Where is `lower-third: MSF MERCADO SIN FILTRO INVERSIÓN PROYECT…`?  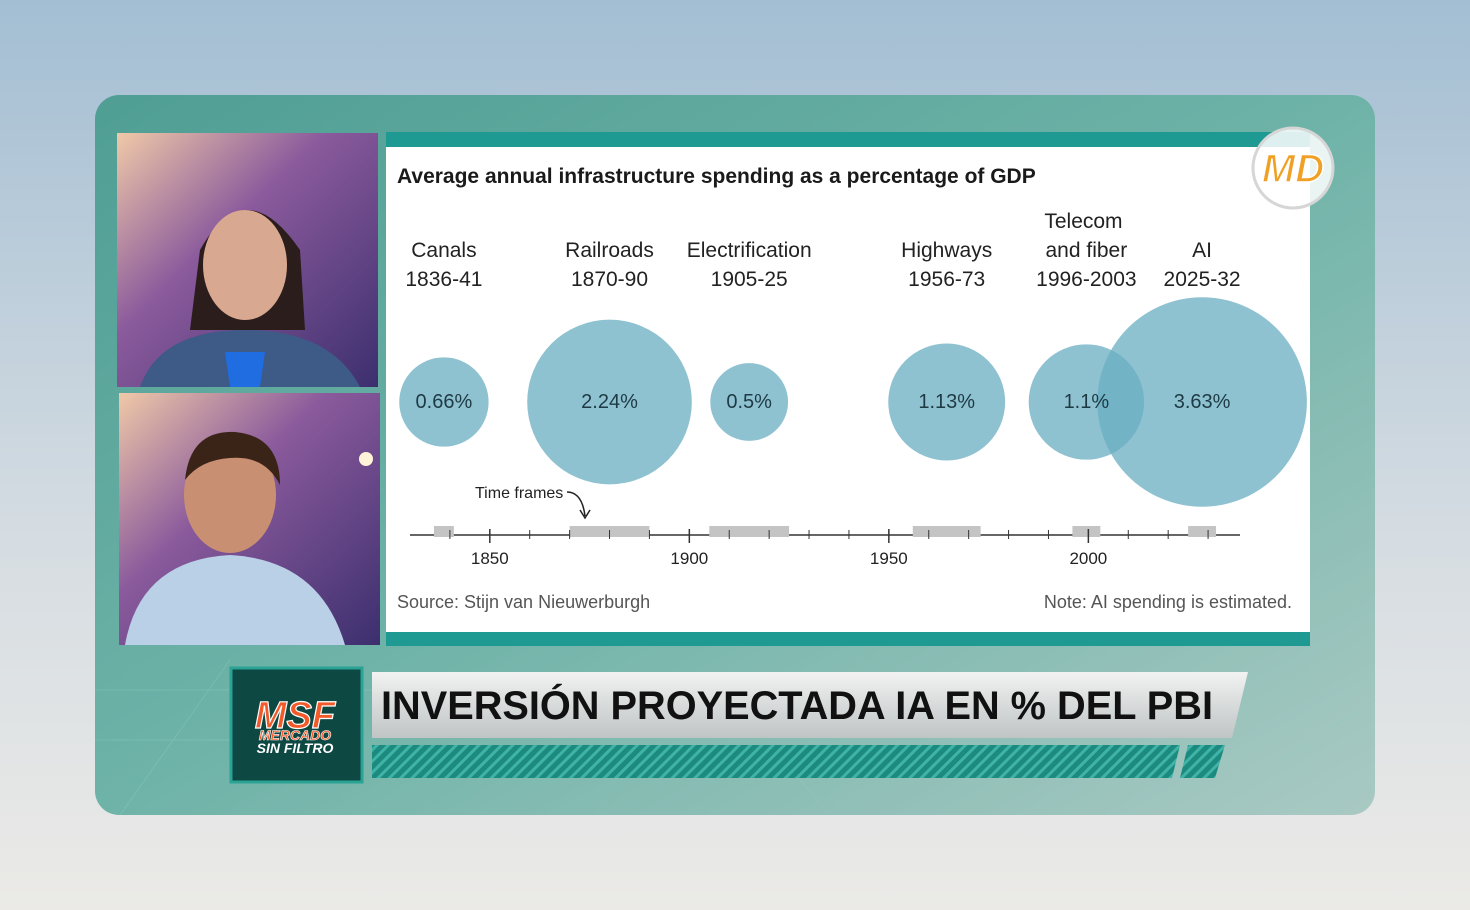 lower-third: MSF MERCADO SIN FILTRO INVERSIÓN PROYECT… is located at coordinates (738, 725).